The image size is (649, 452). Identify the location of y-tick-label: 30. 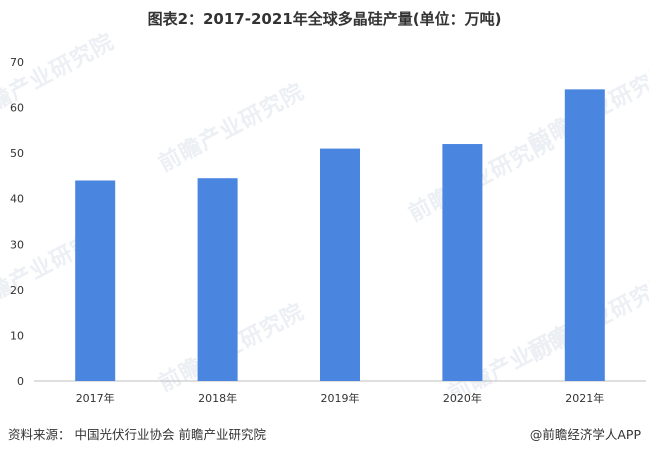
(17, 244).